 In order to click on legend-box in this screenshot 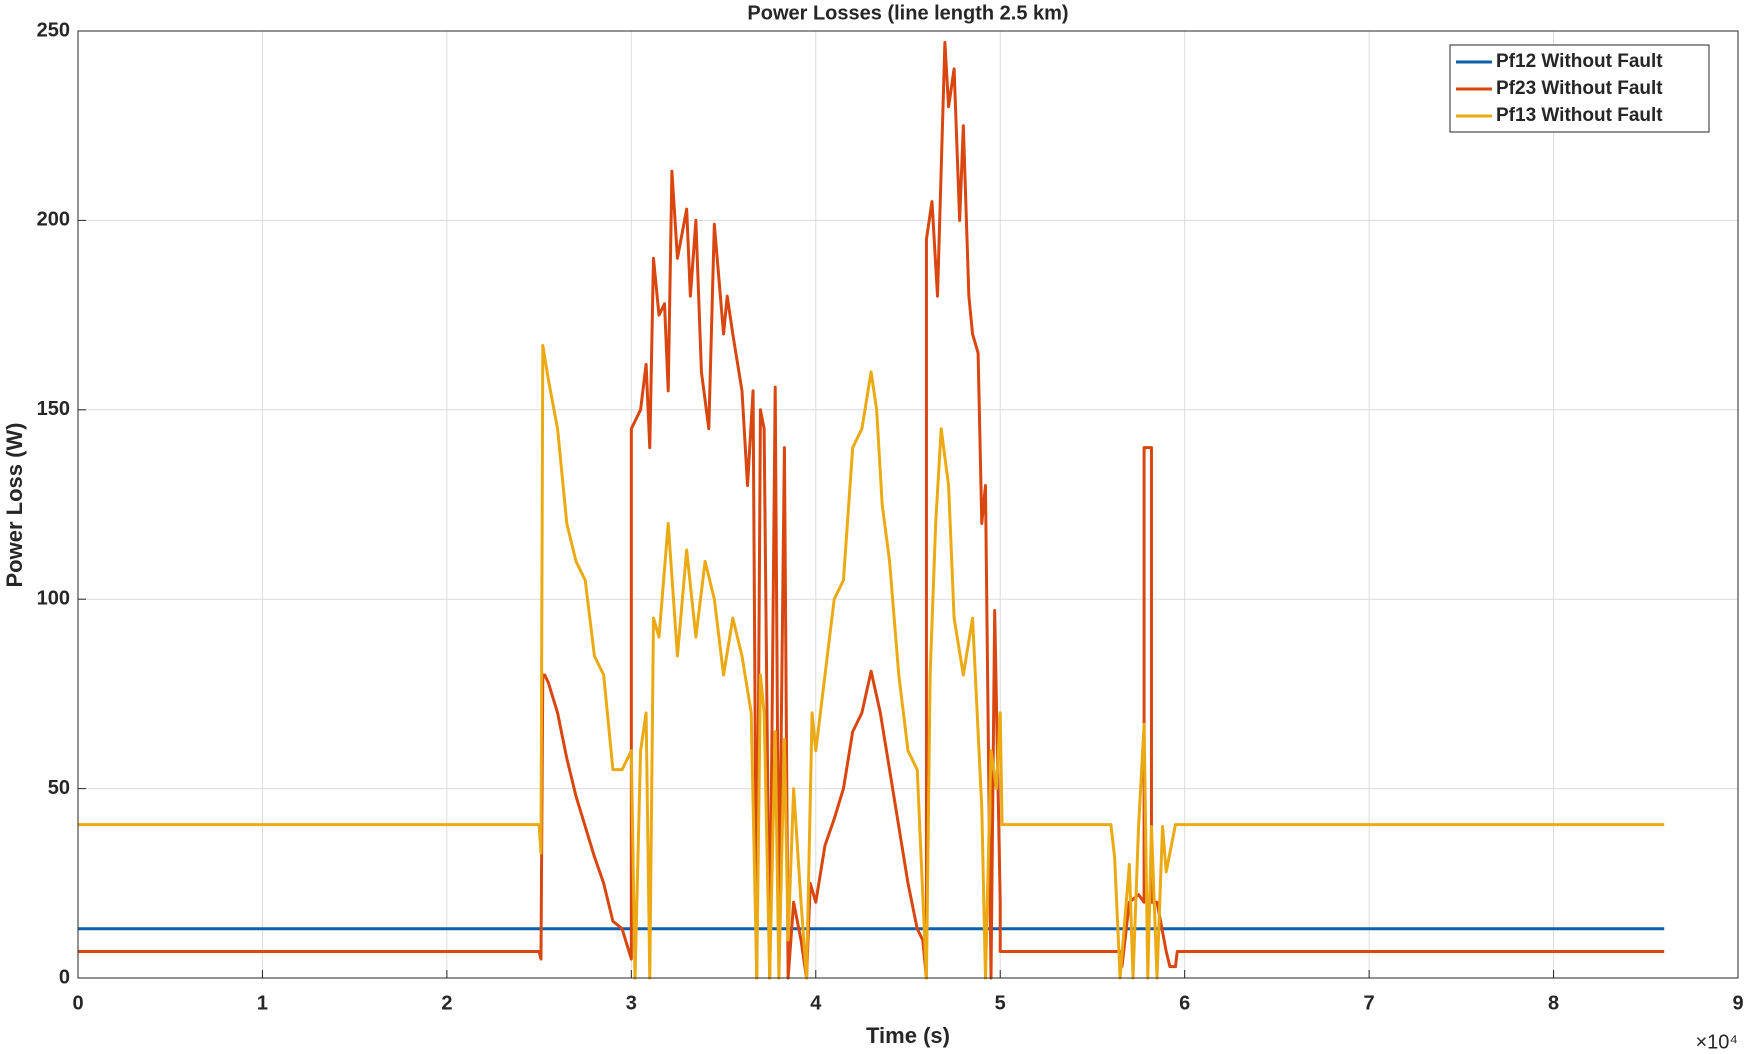, I will do `click(1579, 88)`.